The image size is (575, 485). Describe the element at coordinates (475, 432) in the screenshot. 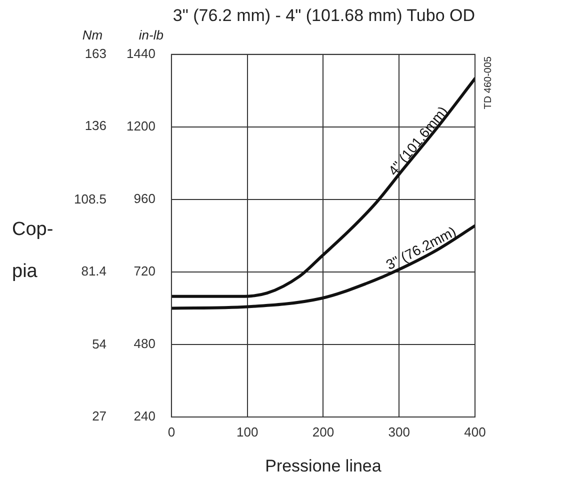

I see `x-tick-label: 400` at that location.